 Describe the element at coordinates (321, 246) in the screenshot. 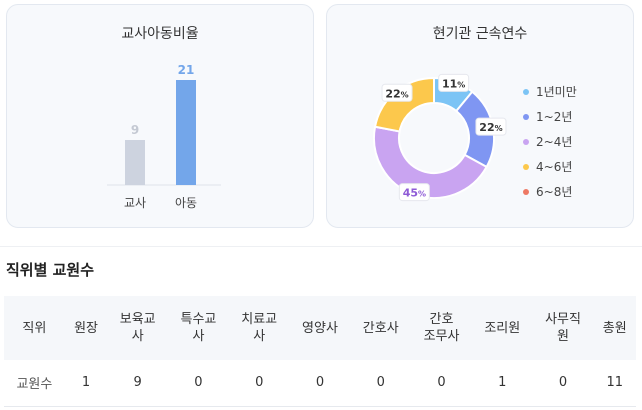

I see `section-divider` at that location.